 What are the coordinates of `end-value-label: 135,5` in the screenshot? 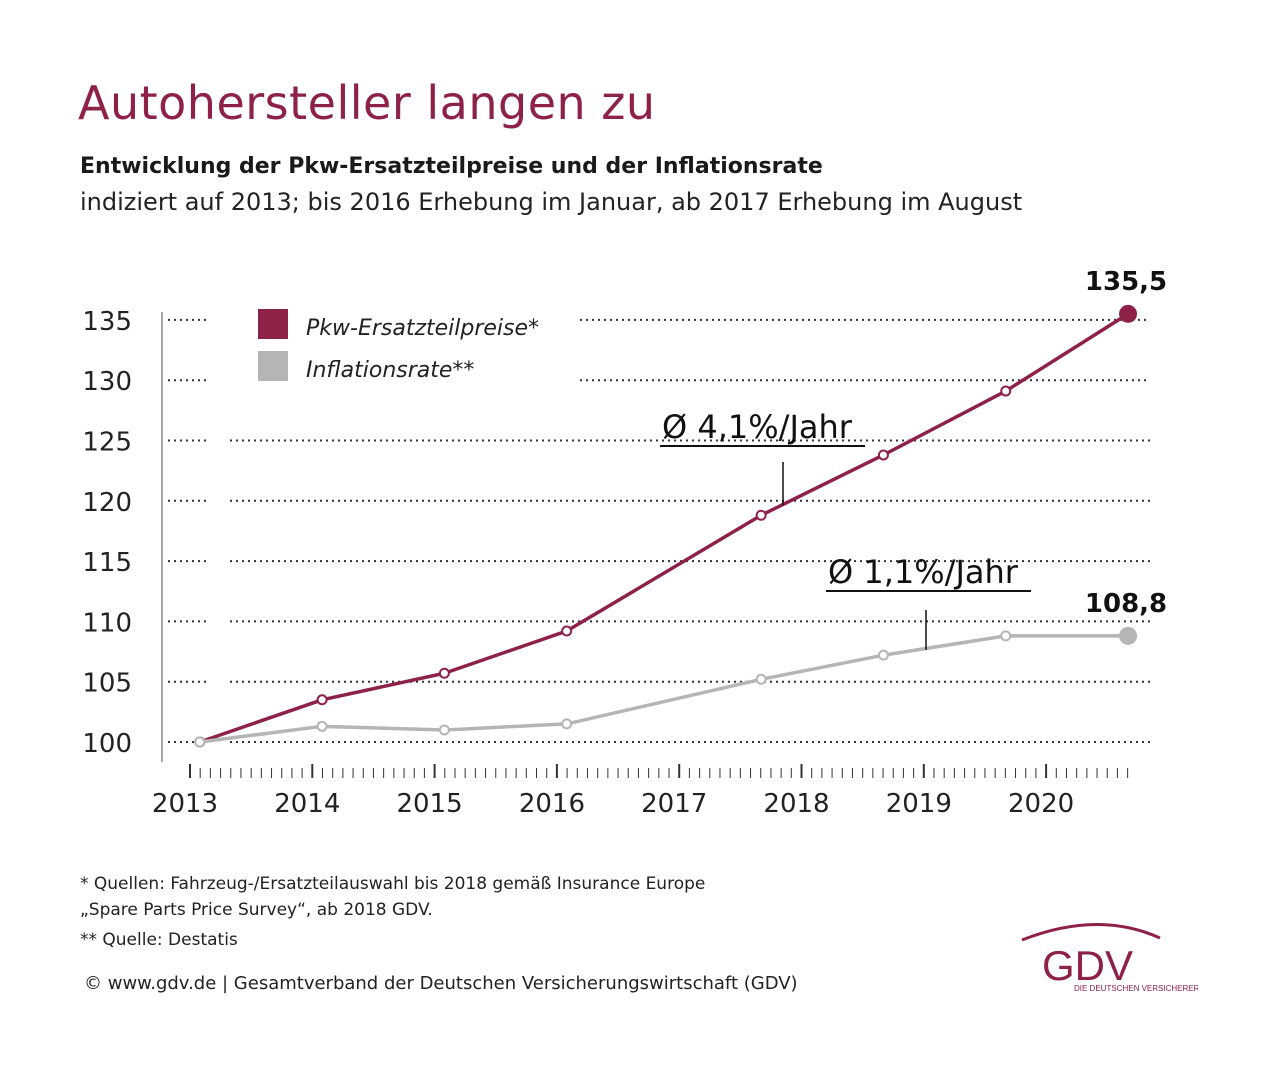 It's located at (1126, 282).